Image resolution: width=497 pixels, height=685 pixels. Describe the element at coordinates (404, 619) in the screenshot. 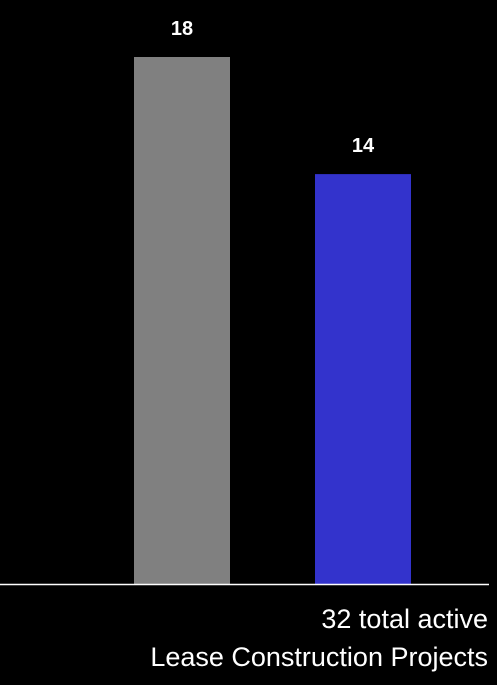

I see `caption-total-active: 32 total active` at that location.